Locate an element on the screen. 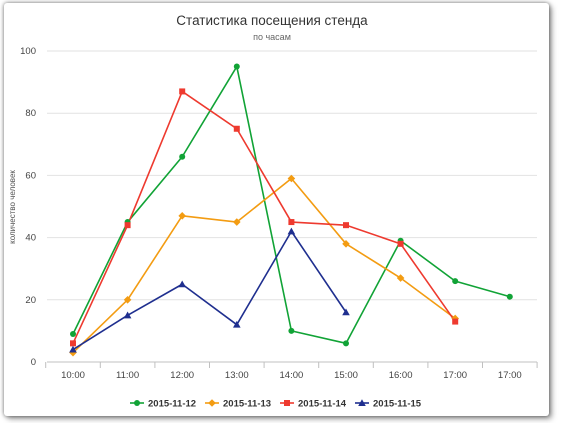 Image resolution: width=561 pixels, height=423 pixels. y-tick-label: 80 is located at coordinates (30, 113).